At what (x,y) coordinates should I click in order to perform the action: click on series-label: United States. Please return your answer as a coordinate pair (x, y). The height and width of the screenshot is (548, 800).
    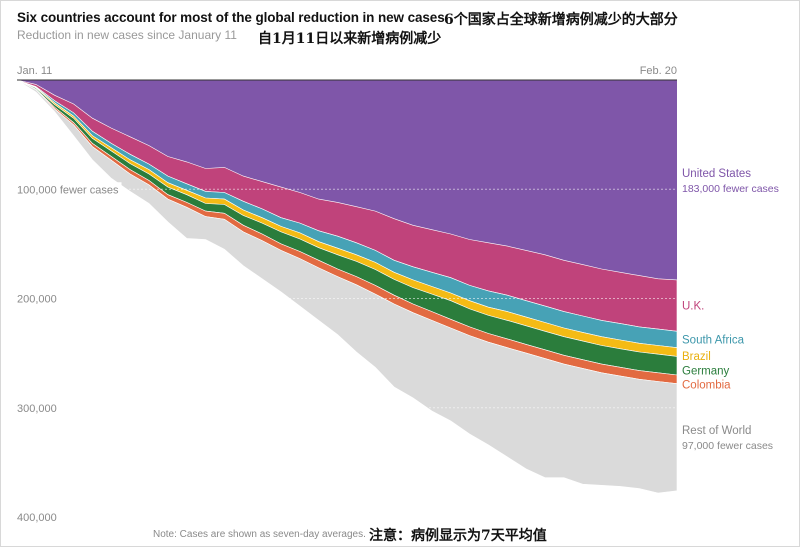
    Looking at the image, I should click on (716, 174).